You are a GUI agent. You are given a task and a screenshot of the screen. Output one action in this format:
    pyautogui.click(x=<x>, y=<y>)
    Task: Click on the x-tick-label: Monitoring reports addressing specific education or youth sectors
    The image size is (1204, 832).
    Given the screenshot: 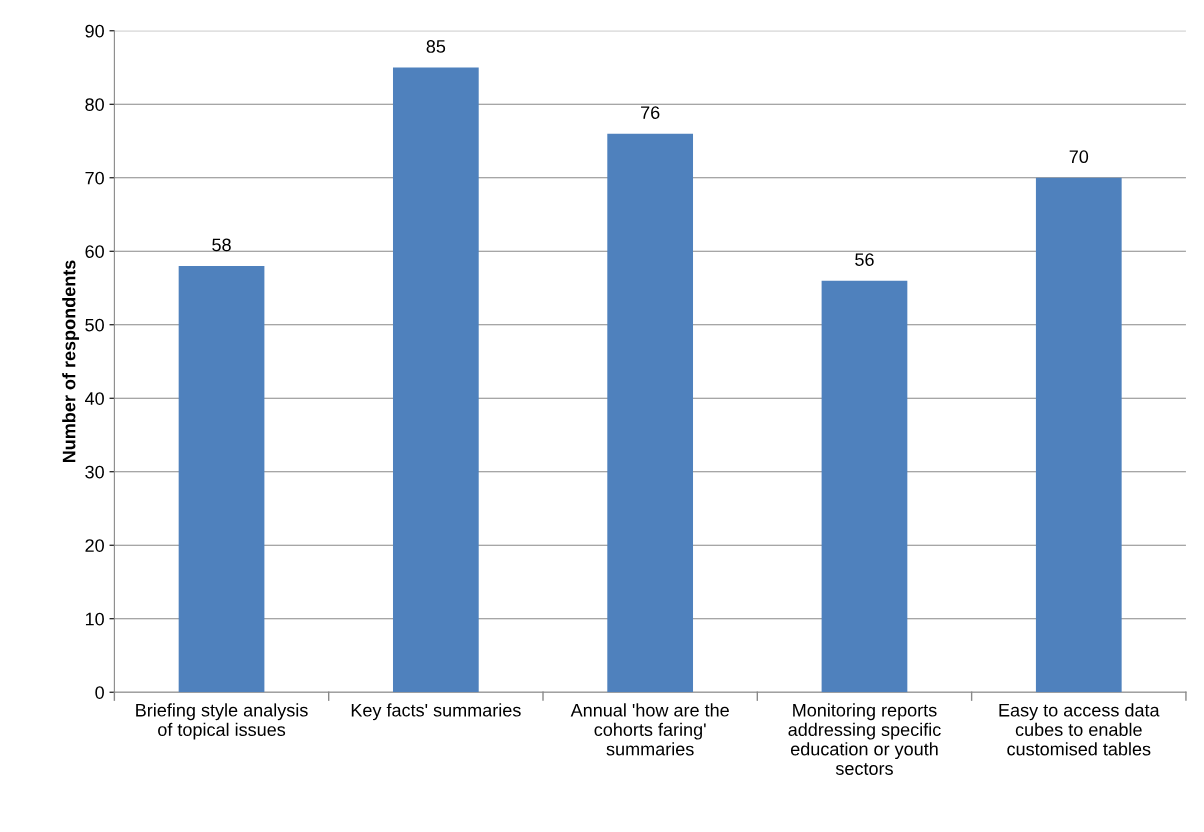 What is the action you would take?
    pyautogui.click(x=864, y=739)
    